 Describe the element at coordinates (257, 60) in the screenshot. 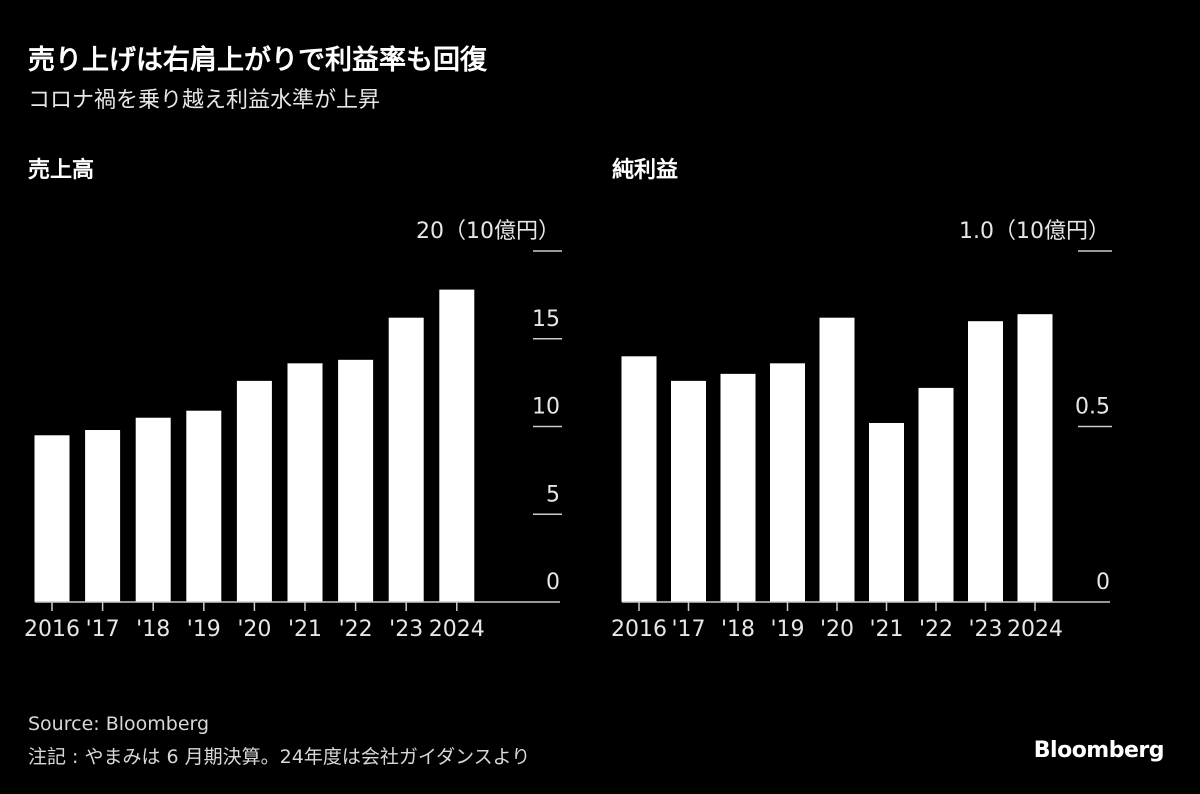

I see `chart-title: 売り上げは右肩上がりで利益率も回復` at that location.